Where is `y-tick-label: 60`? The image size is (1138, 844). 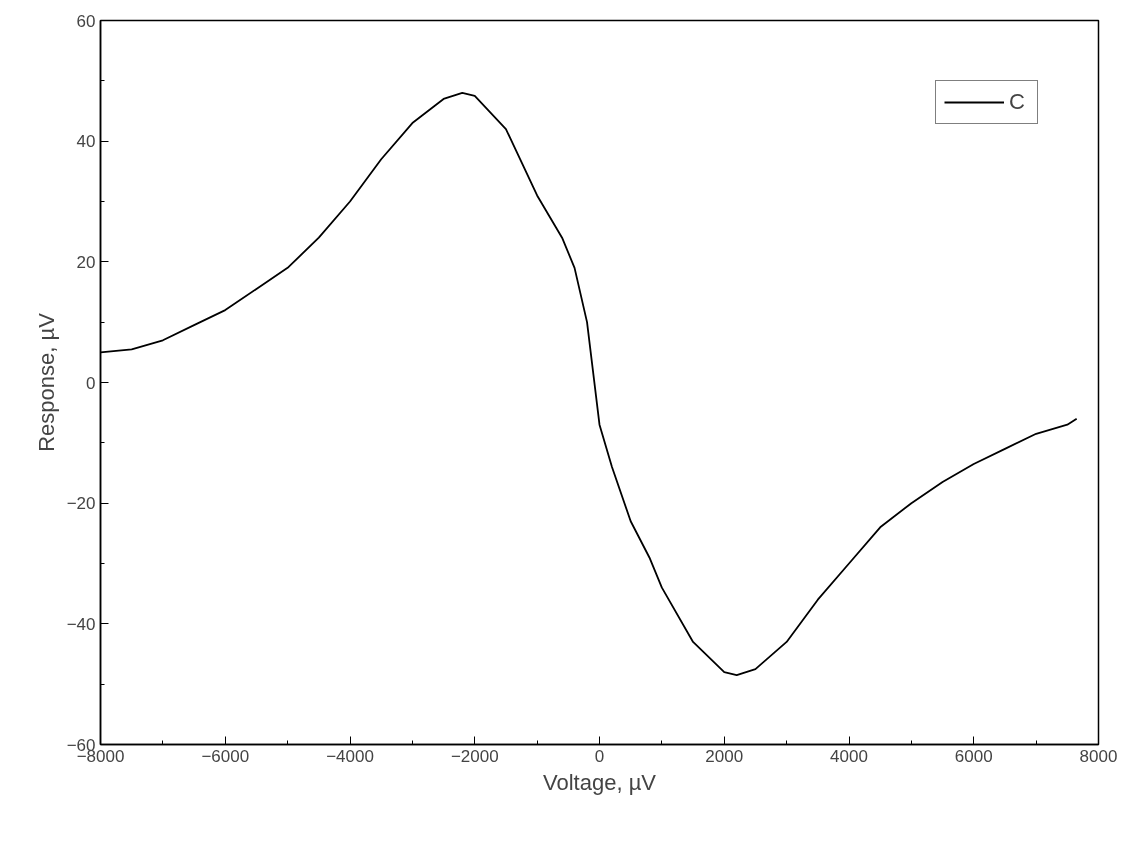
y-tick-label: 60 is located at coordinates (86, 21).